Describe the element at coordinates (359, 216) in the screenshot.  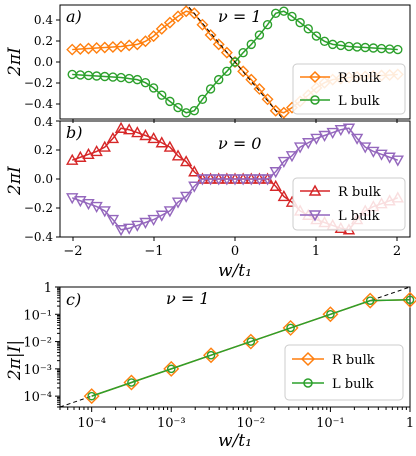
I see `legend-label-l-bulk: L bulk` at that location.